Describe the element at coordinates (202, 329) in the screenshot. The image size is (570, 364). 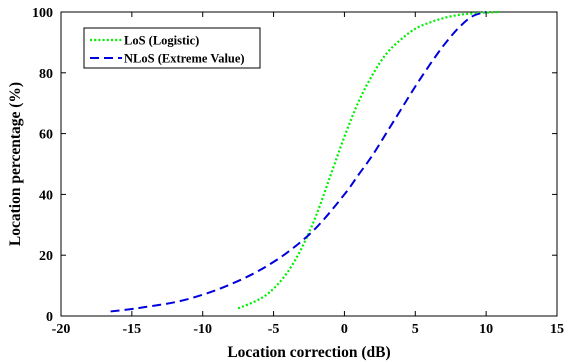
I see `x-tick-label: -10` at that location.